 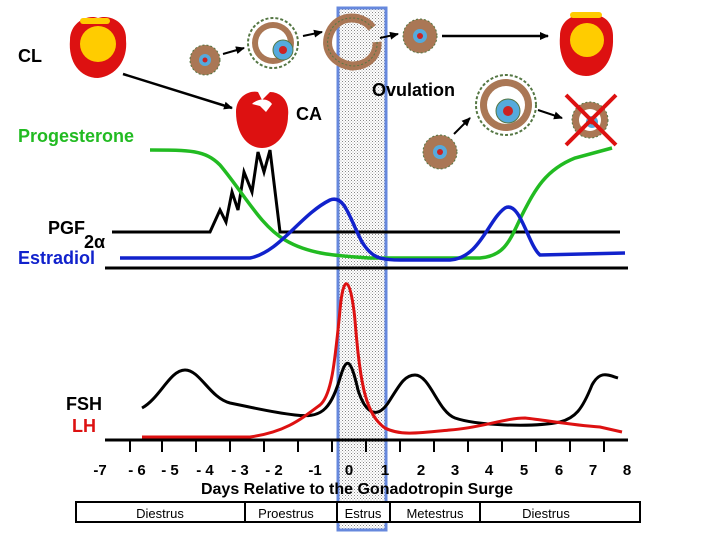 What do you see at coordinates (170, 470) in the screenshot?
I see `tick-label: - 5` at bounding box center [170, 470].